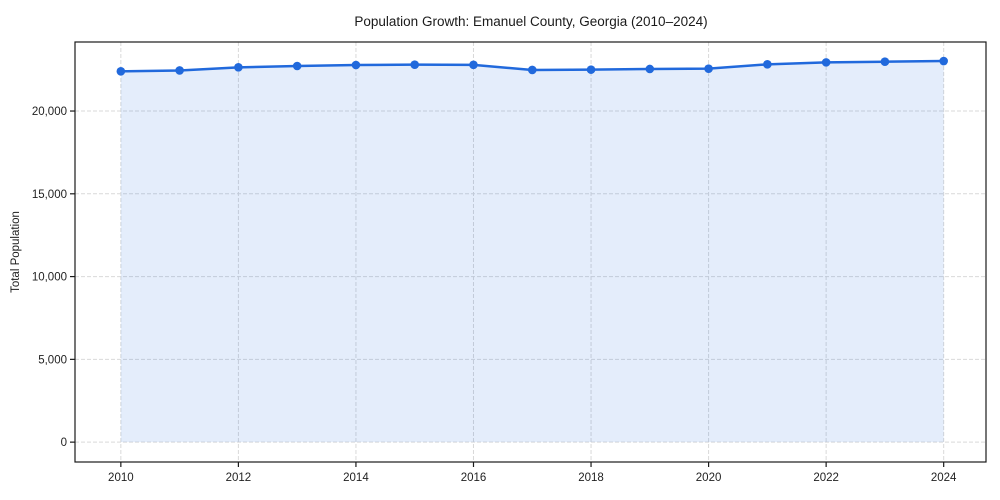 The width and height of the screenshot is (1000, 500). I want to click on data-point-2020, so click(708, 68).